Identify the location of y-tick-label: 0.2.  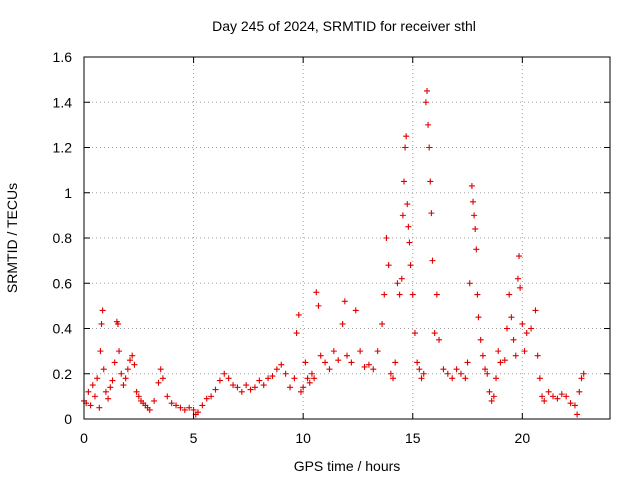
(63, 374).